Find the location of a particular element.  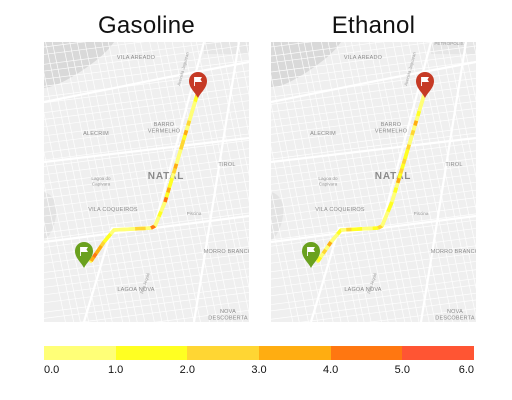

legend-tick-labels: 0.0 1.0 2.0 3.0 4.0 5.0 6.0 is located at coordinates (259, 372).